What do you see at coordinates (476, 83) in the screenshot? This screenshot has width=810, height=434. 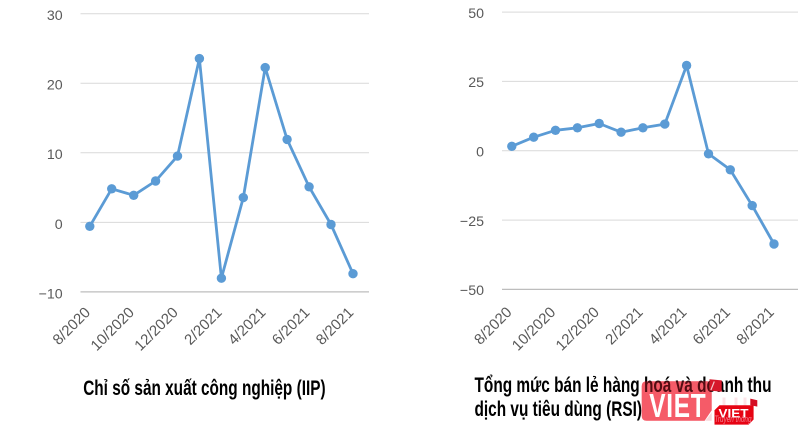 I see `svg-text: 25` at bounding box center [476, 83].